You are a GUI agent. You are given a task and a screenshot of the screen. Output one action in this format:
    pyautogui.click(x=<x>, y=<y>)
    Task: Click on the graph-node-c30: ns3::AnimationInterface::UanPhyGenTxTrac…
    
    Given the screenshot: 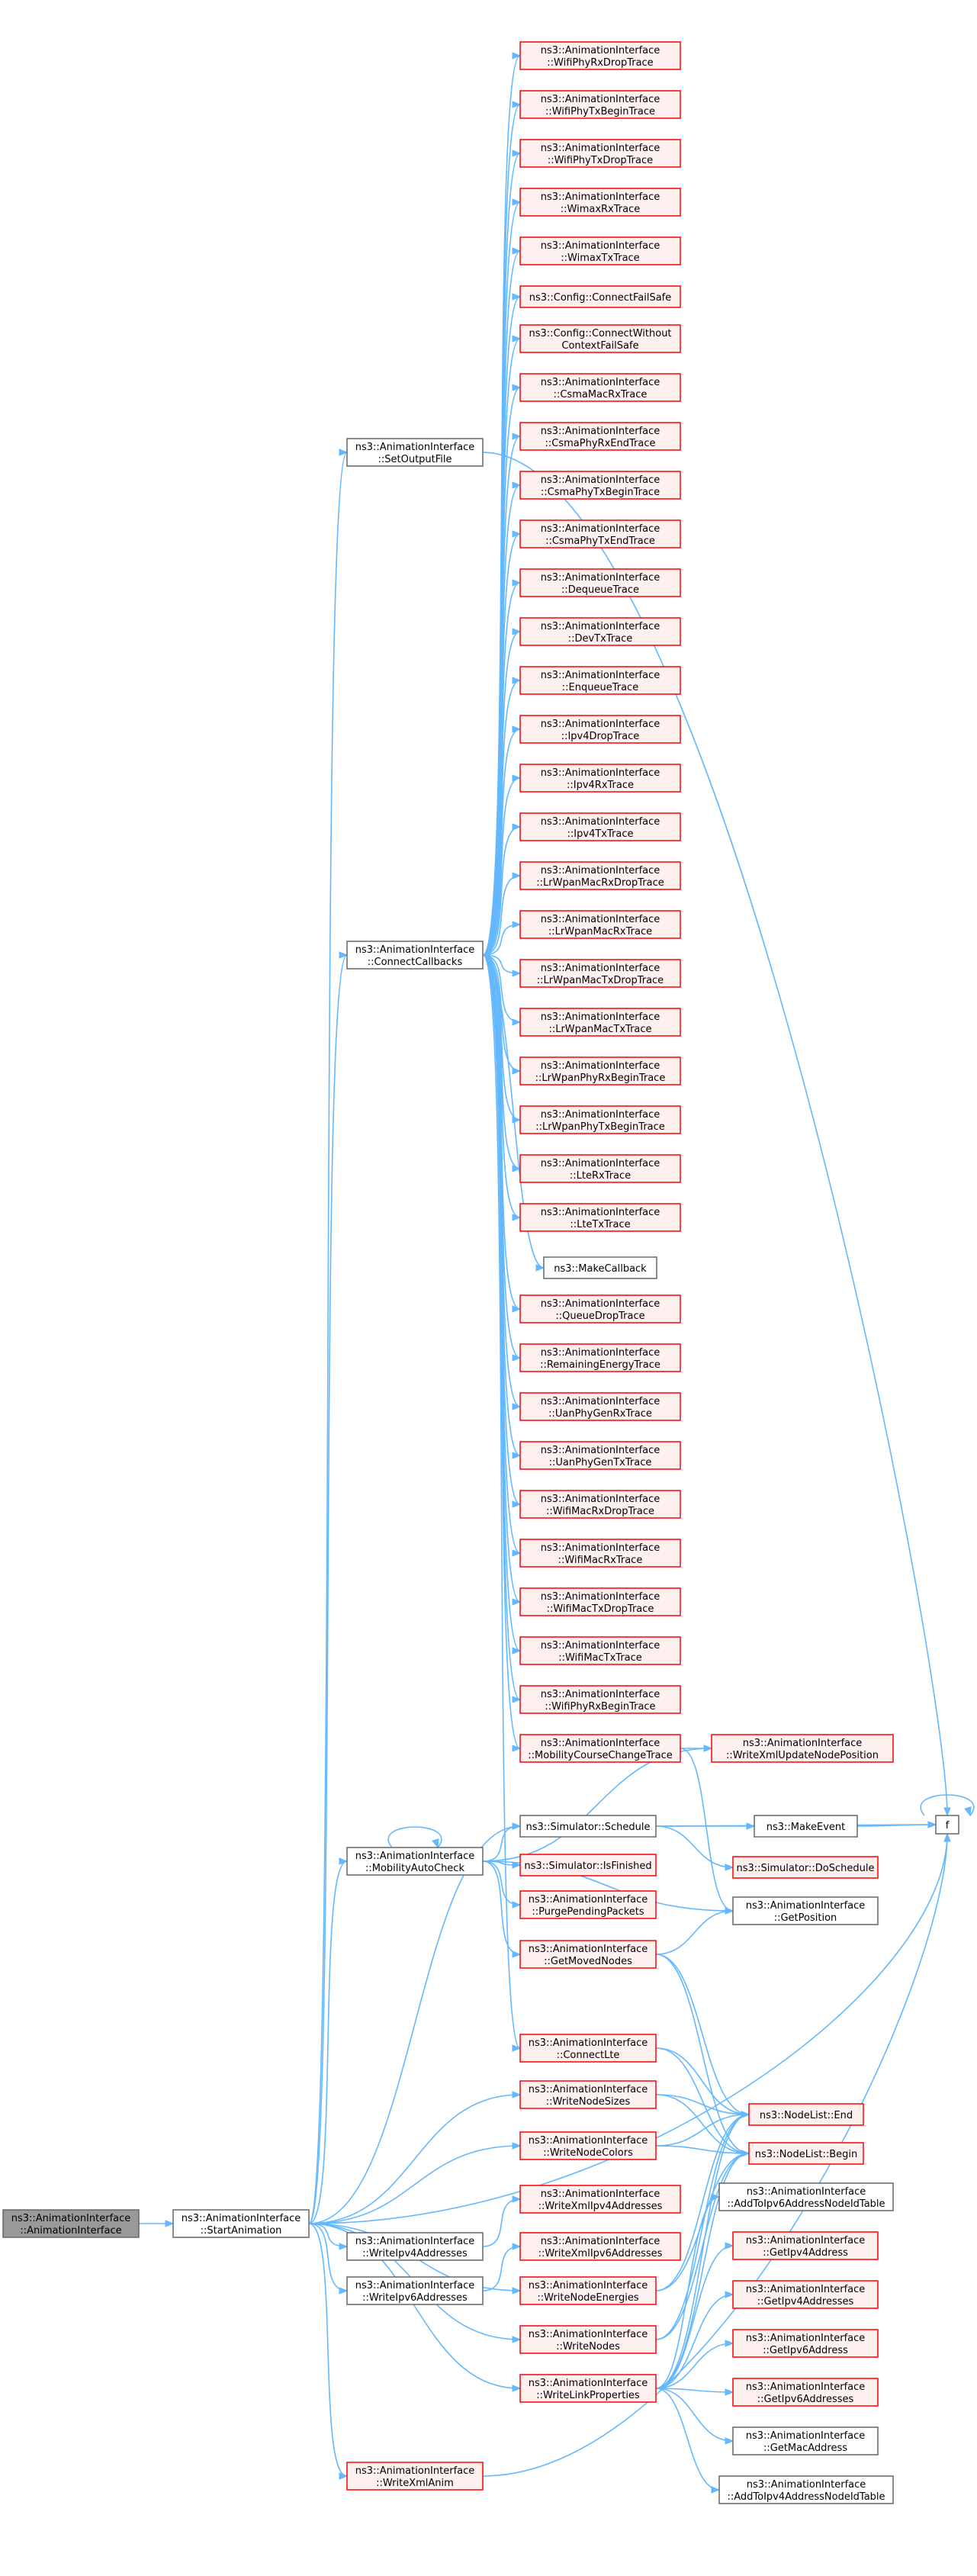 What is the action you would take?
    pyautogui.click(x=600, y=1455)
    